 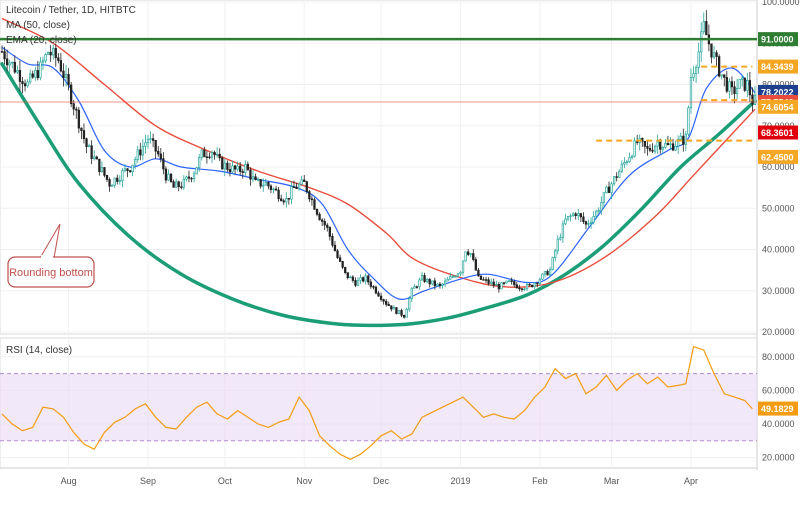 I want to click on price-tag: 91.0000, so click(x=778, y=39).